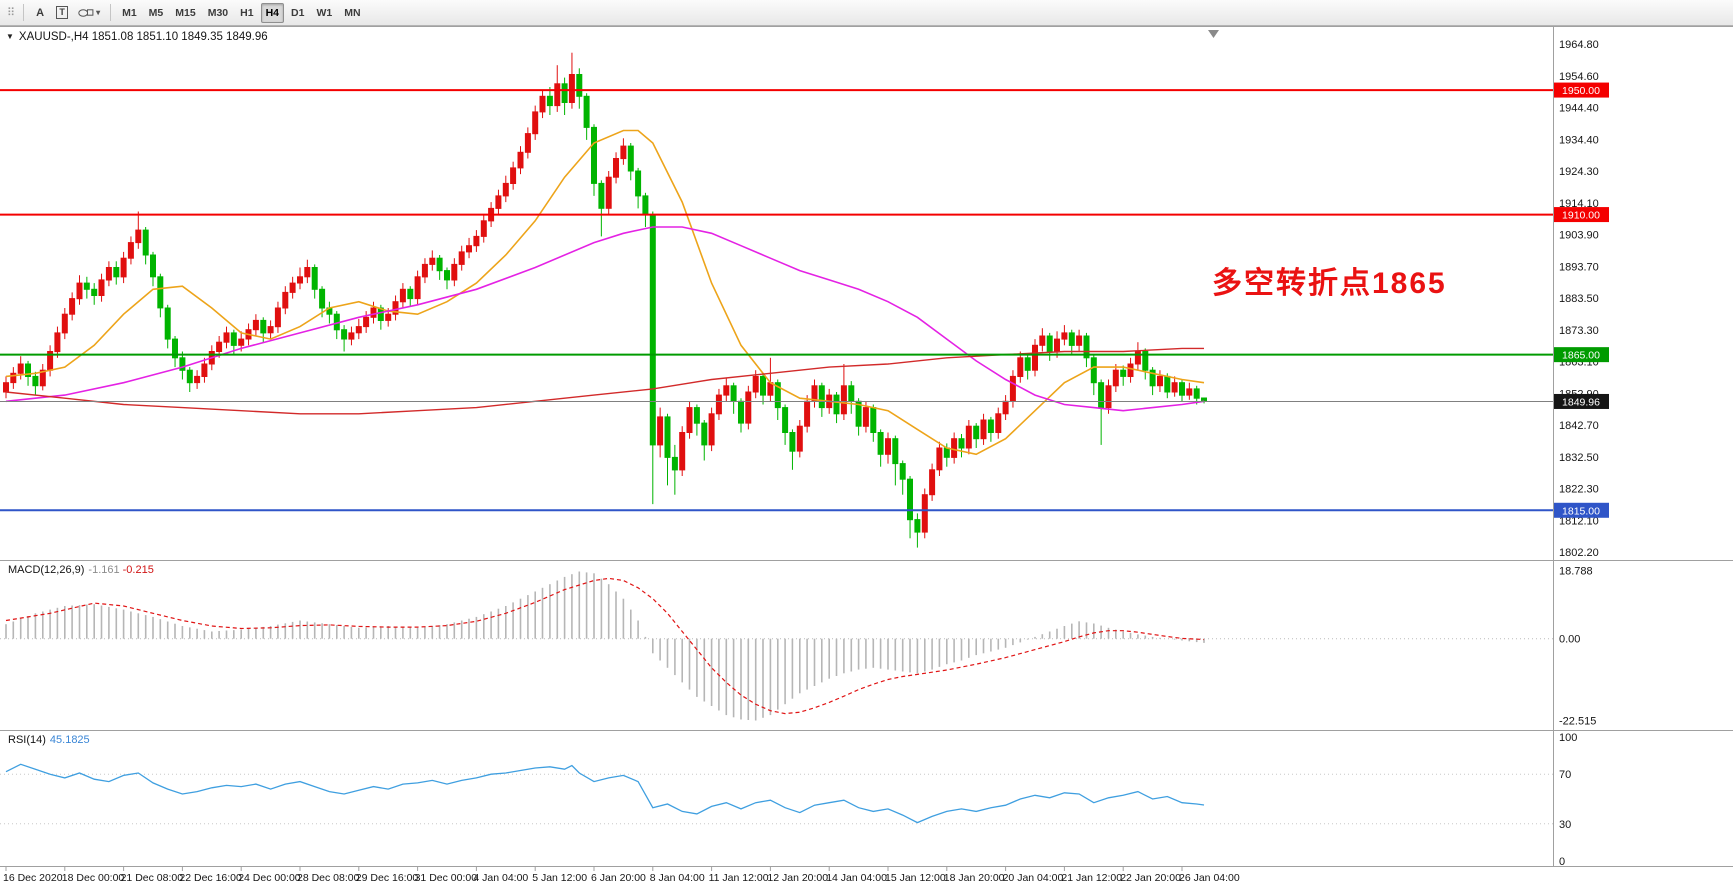 The height and width of the screenshot is (892, 1733). What do you see at coordinates (1581, 216) in the screenshot?
I see `svg-text: 1910.00` at bounding box center [1581, 216].